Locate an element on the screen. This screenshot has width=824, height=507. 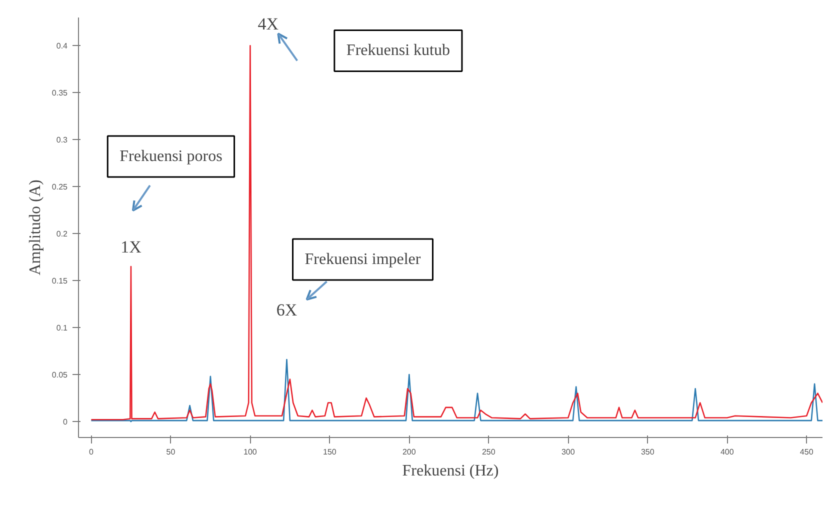
x-tick-label: 50 is located at coordinates (171, 452).